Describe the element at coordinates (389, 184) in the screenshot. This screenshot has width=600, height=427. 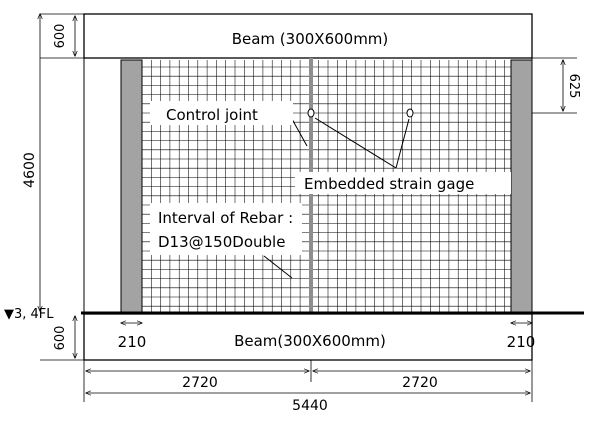
I see `strain-gage-label: Embedded strain gage` at that location.